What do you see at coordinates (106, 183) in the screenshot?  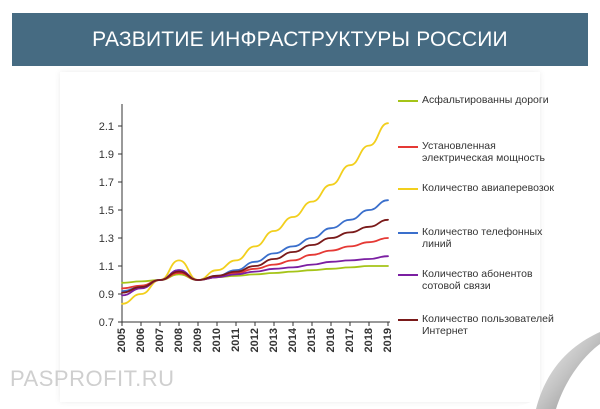 I see `y-tick-label: 1.7` at bounding box center [106, 183].